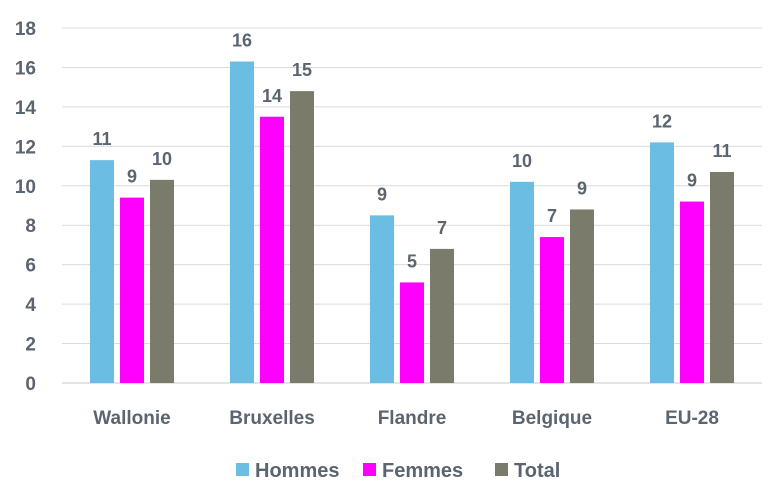 The height and width of the screenshot is (500, 784). I want to click on legend-label-total: Total, so click(537, 471).